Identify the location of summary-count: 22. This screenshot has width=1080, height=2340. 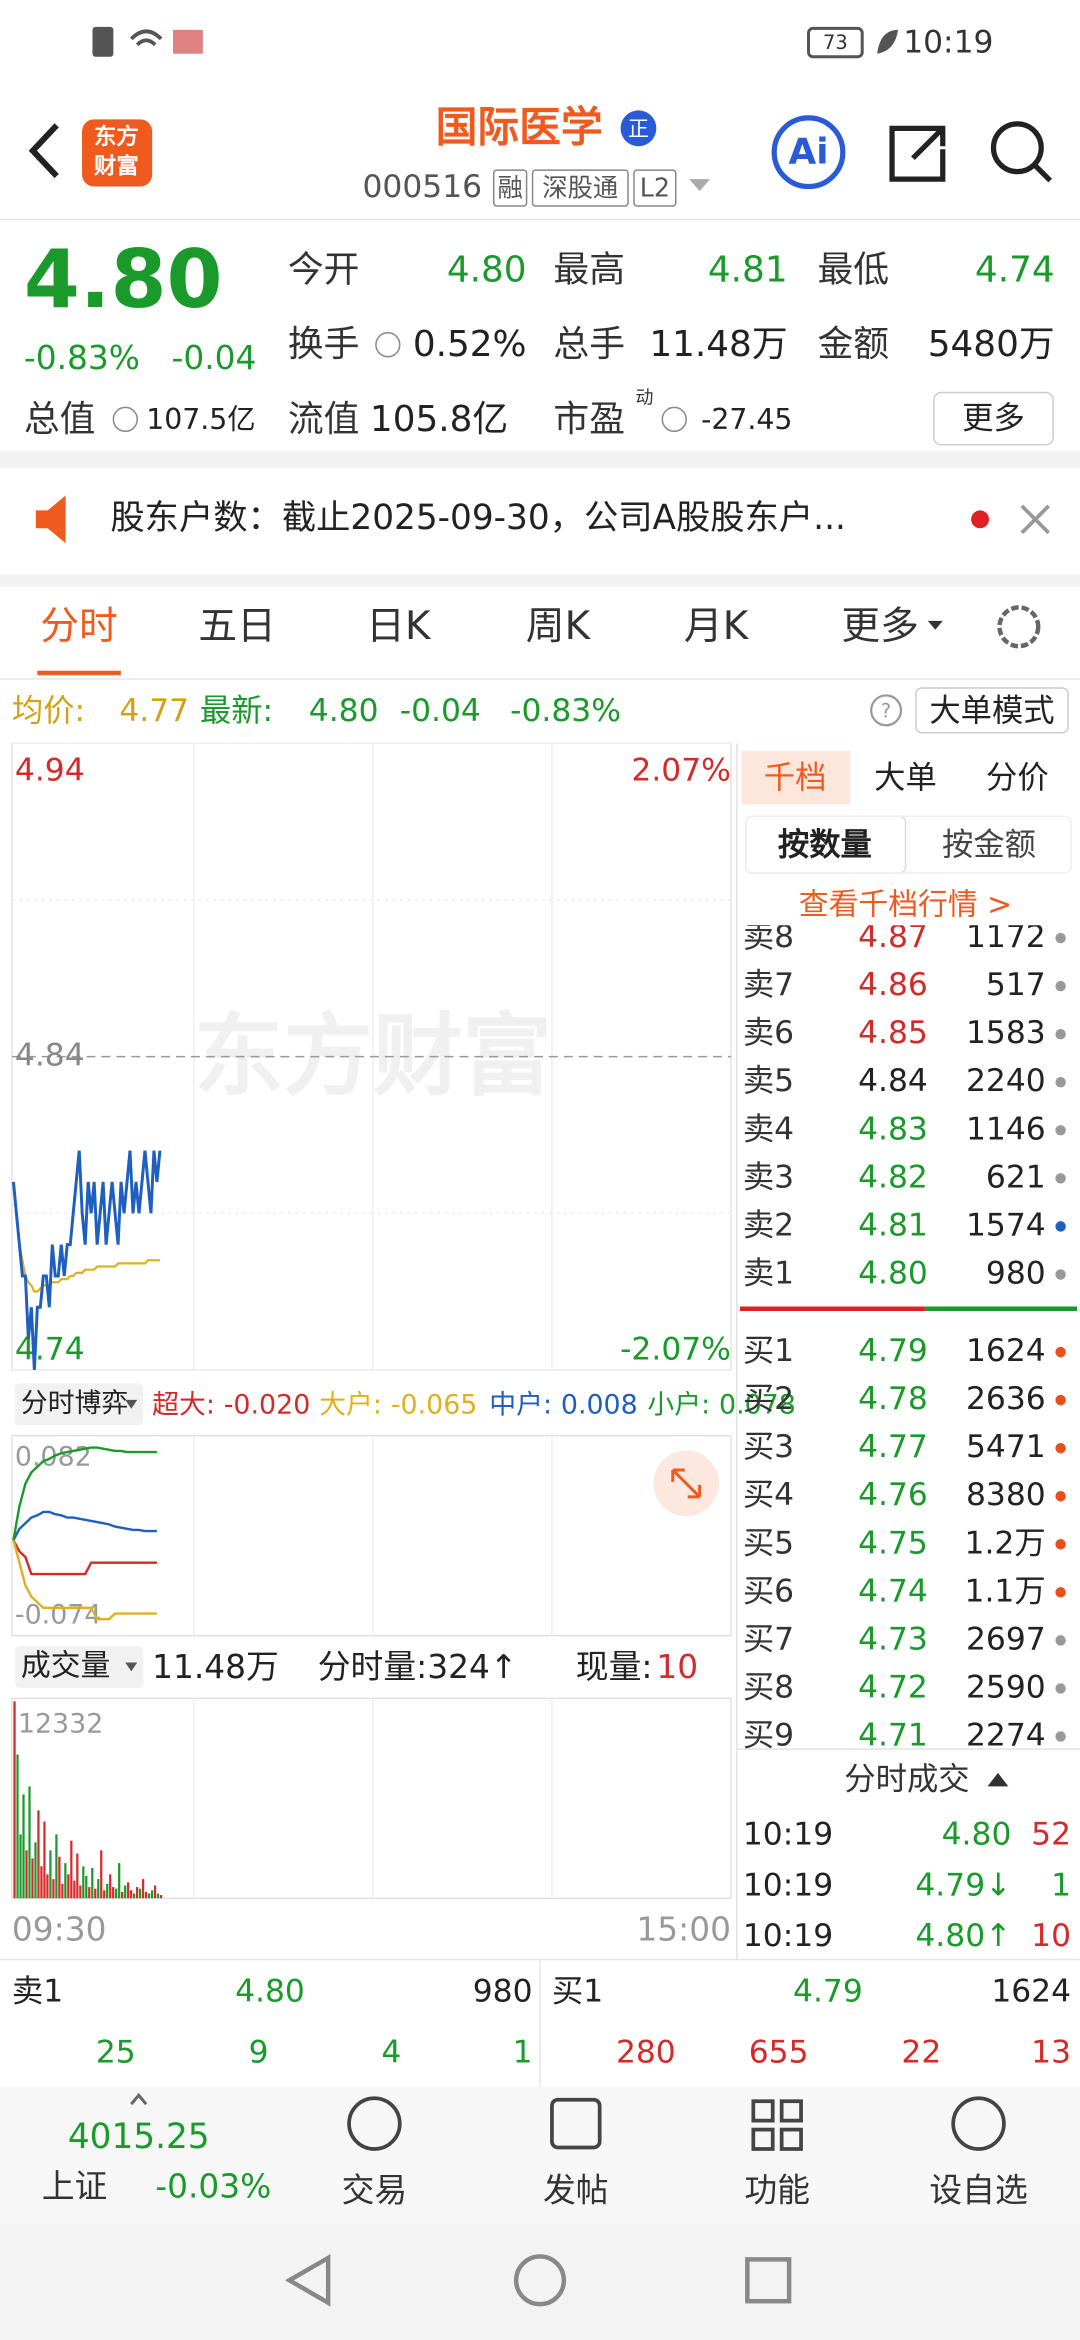
(921, 2052).